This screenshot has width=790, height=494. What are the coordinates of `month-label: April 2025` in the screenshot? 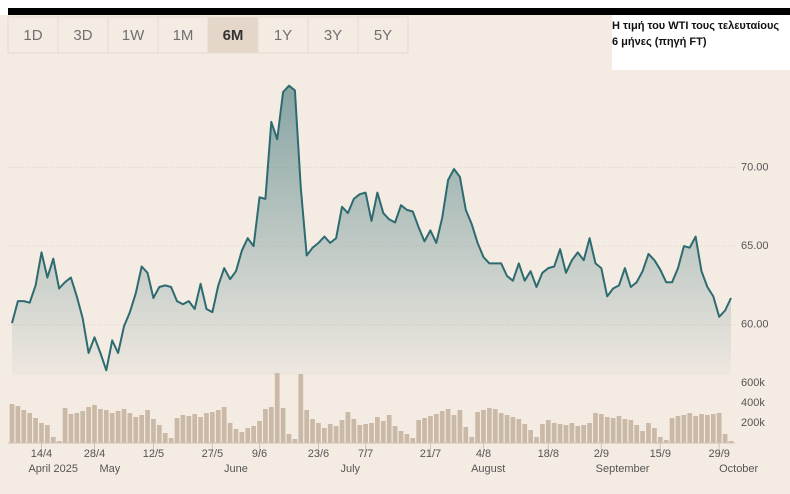 It's located at (53, 469).